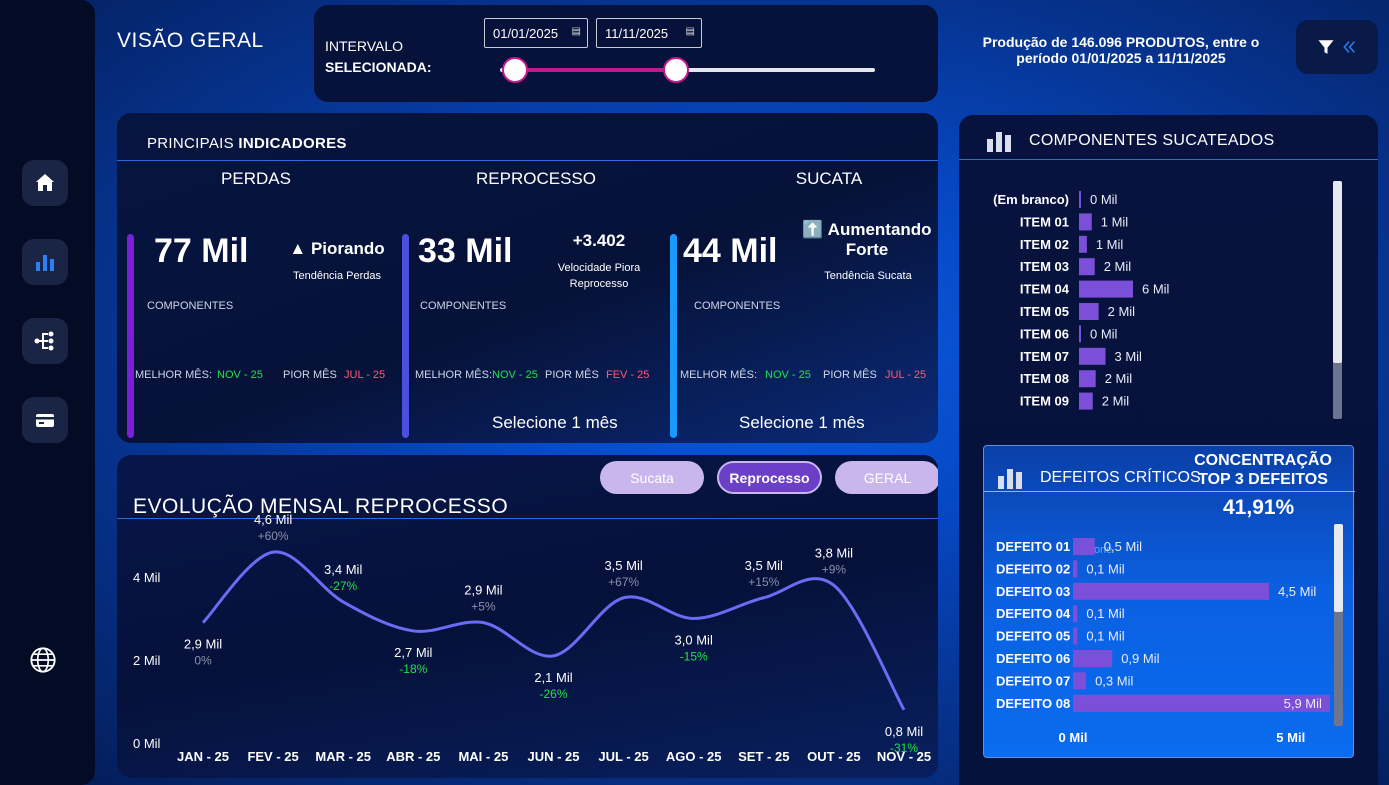 Image resolution: width=1389 pixels, height=785 pixels. Describe the element at coordinates (1033, 658) in the screenshot. I see `category-label: DEFEITO 06` at that location.